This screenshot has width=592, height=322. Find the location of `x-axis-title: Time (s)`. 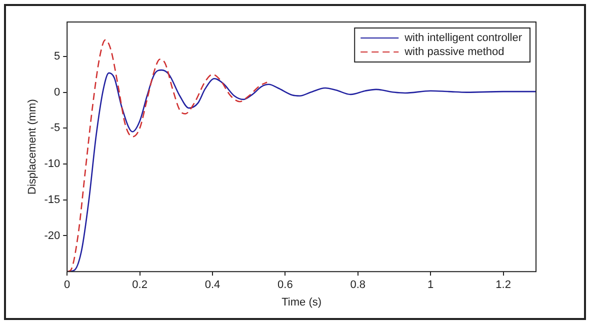

x-axis-title: Time (s) is located at coordinates (302, 302).